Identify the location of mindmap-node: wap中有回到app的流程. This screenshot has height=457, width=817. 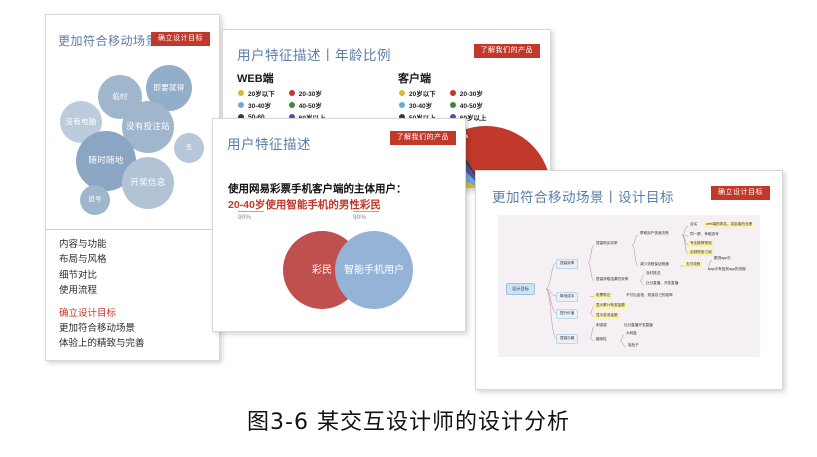
(727, 269).